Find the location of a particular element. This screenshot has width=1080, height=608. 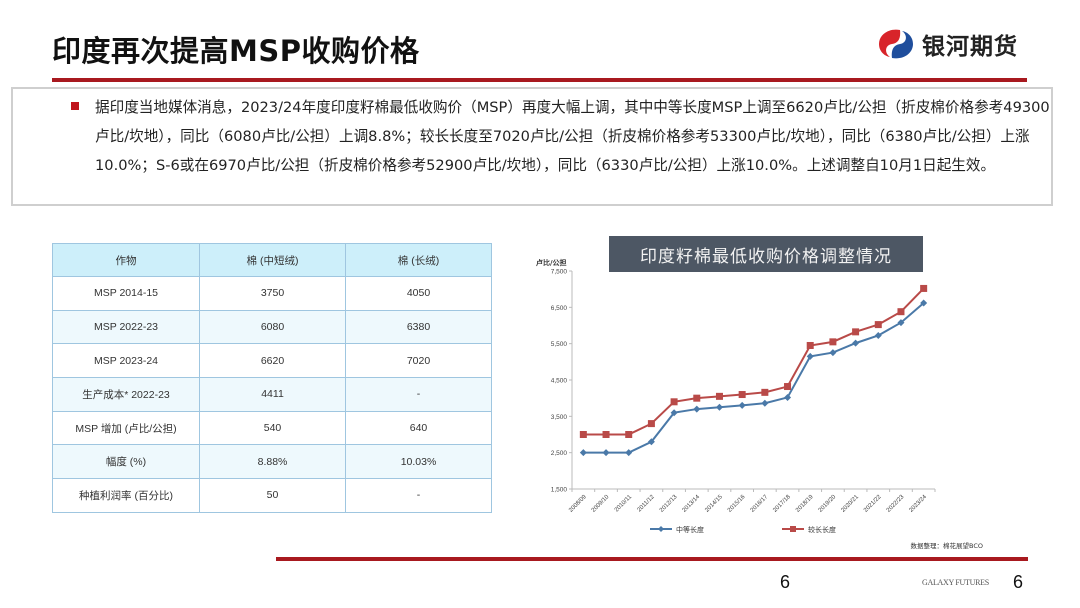

table-cell: MSP 2014-15 is located at coordinates (126, 293).